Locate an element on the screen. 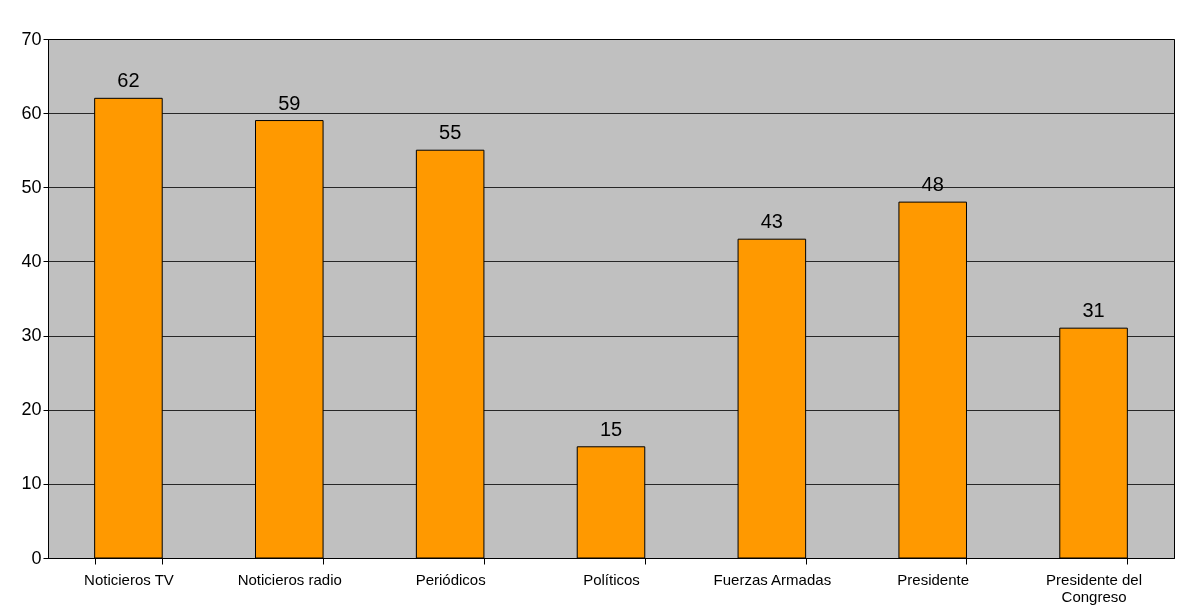 This screenshot has width=1188, height=614. y-tick-label: 60 is located at coordinates (31, 112).